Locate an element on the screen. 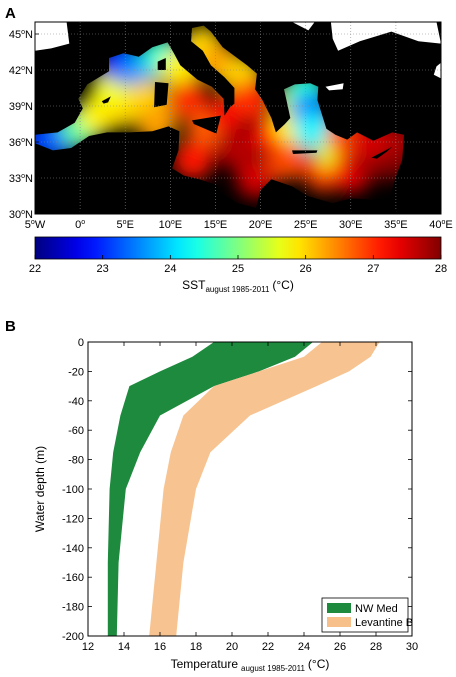 The image size is (456, 677). plot-ytick-label-10: -200 is located at coordinates (73, 637).